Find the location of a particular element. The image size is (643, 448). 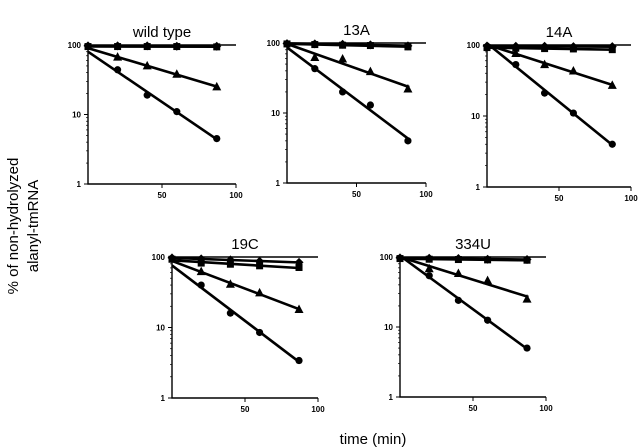

panel-3: 19C 1 10 100 50 100 is located at coordinates (239, 325).